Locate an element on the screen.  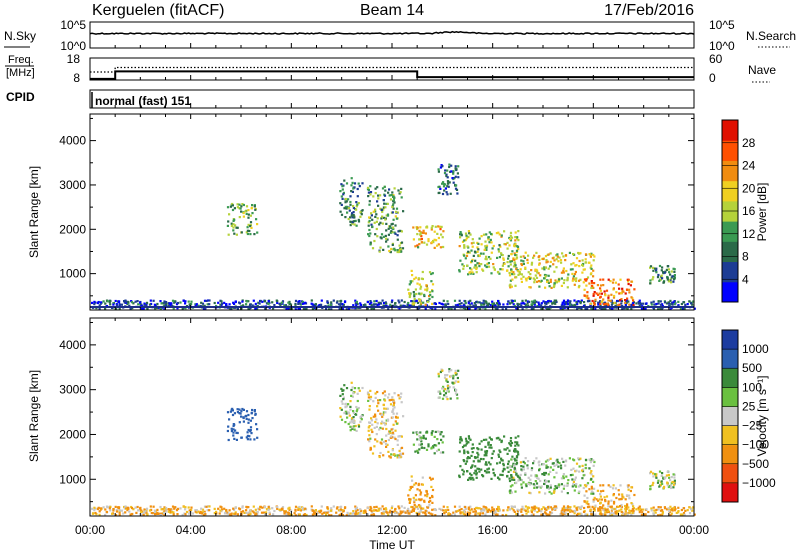
velocity-colorbar-tick-label: −1000 is located at coordinates (759, 483).